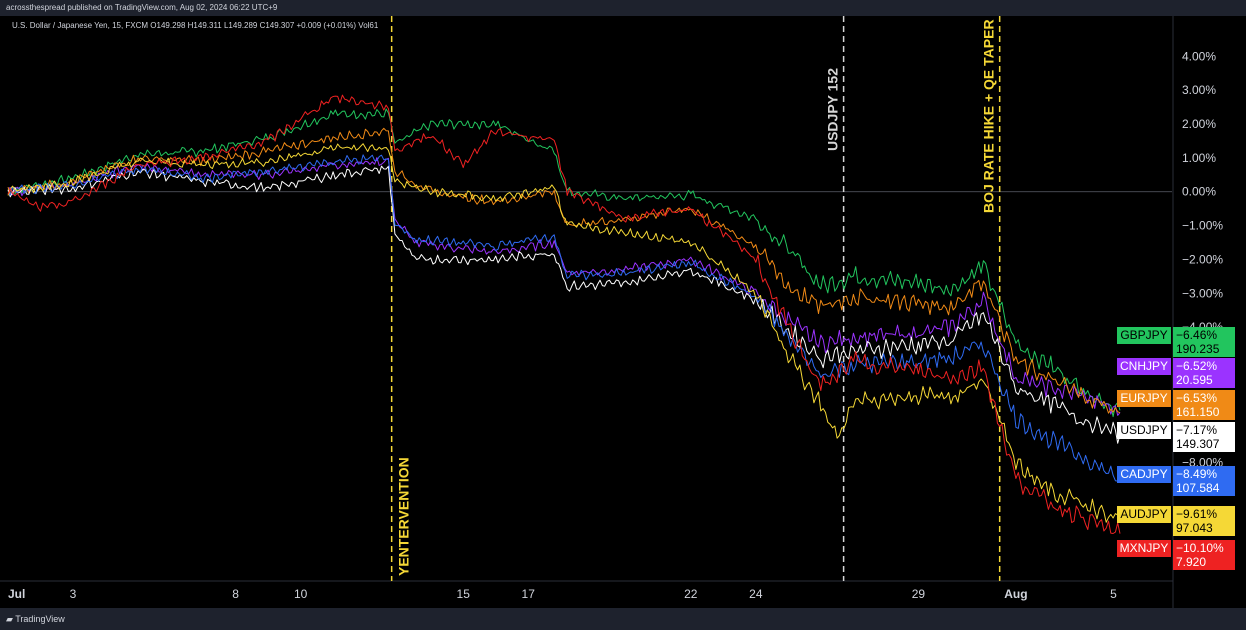 The width and height of the screenshot is (1246, 630). Describe the element at coordinates (691, 594) in the screenshot. I see `x-tick-label: 22` at that location.